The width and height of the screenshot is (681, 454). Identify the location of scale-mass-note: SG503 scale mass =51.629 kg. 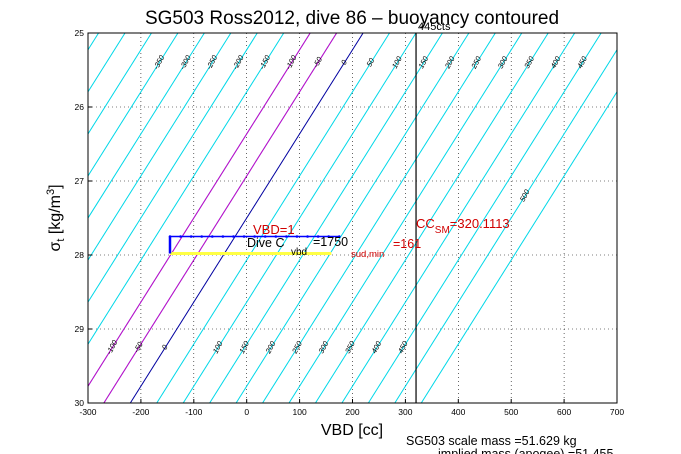
(491, 441).